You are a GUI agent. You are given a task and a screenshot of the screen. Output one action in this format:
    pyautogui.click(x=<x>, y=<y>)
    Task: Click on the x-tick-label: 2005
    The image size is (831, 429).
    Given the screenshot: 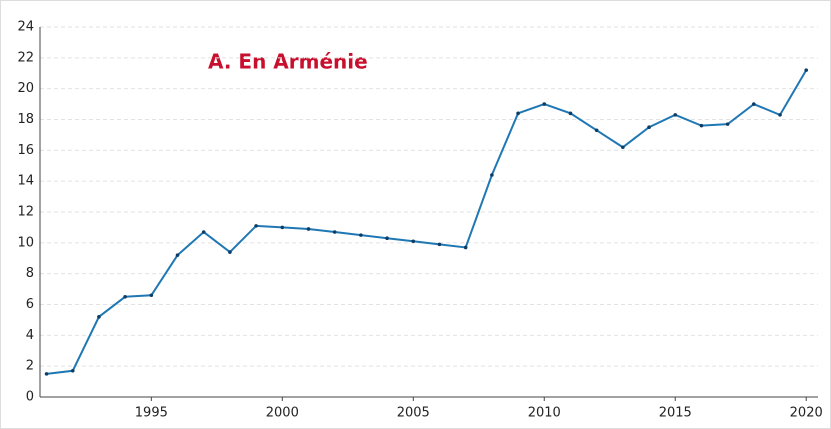 What is the action you would take?
    pyautogui.click(x=413, y=413)
    